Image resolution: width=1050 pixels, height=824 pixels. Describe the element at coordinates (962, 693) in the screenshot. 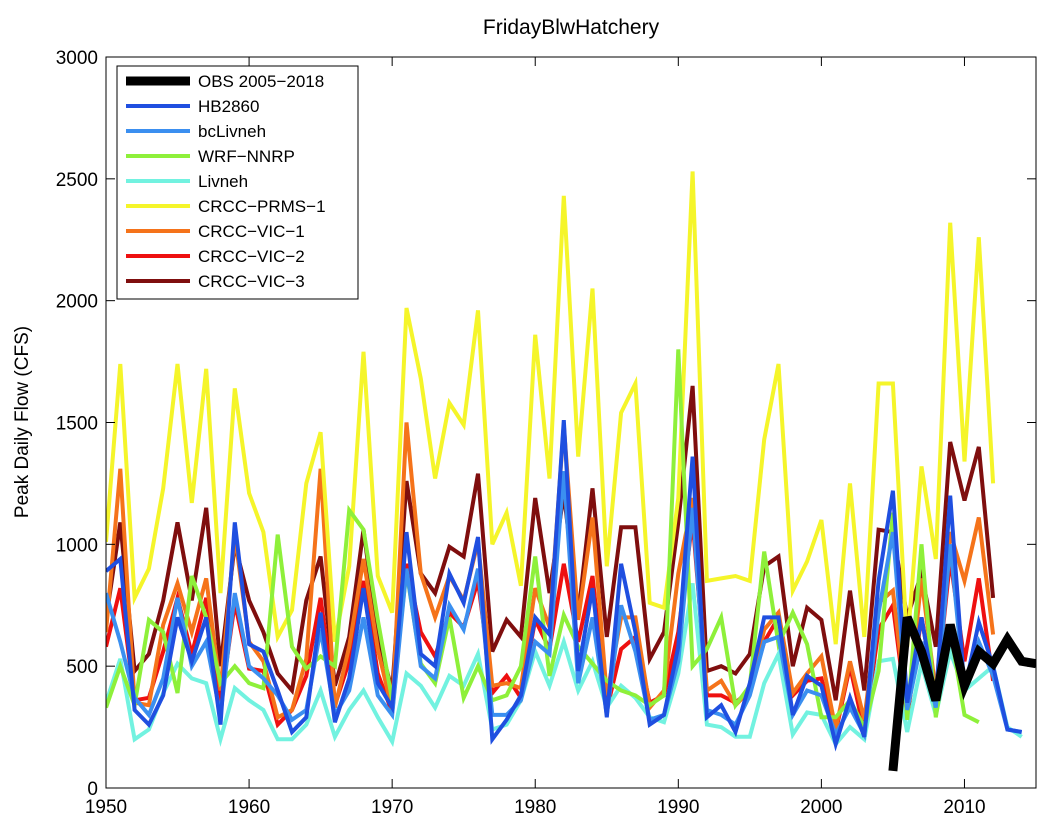

I see `series-line-obs-2005-2018` at that location.